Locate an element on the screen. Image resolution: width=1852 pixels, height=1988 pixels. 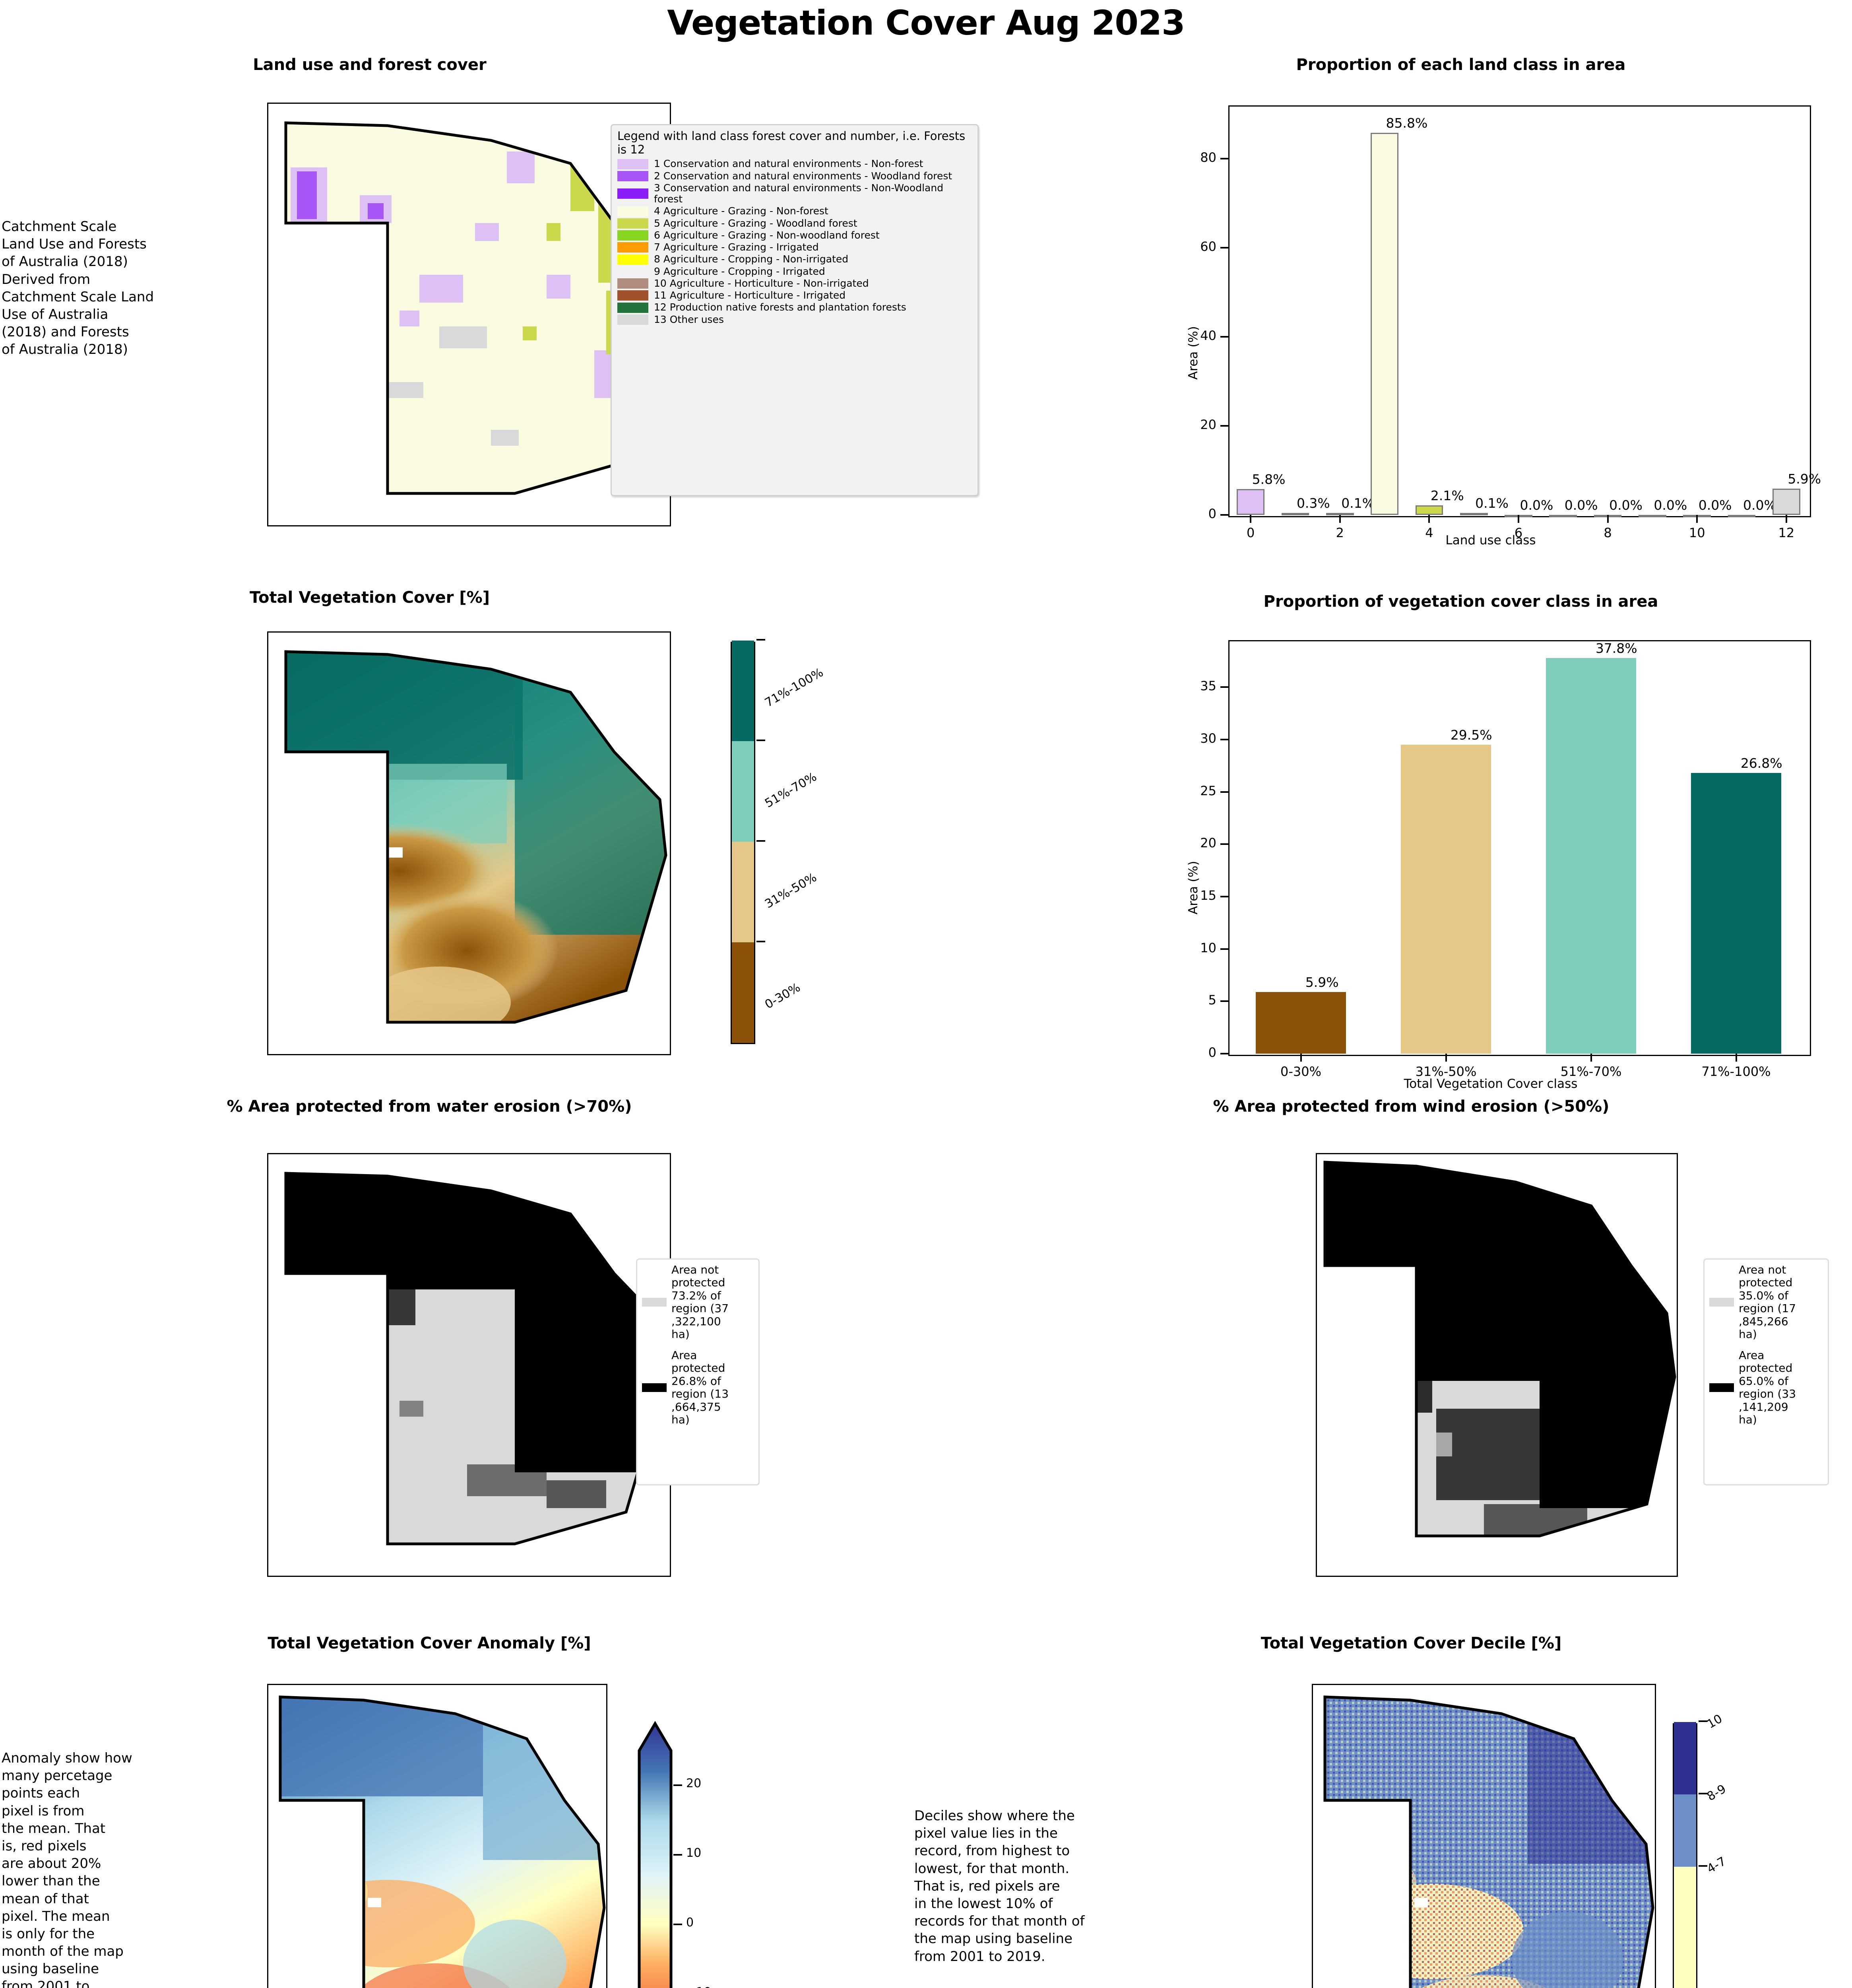
legend-item-label: 7 Agriculture - Grazing - Irrigated is located at coordinates (736, 247).